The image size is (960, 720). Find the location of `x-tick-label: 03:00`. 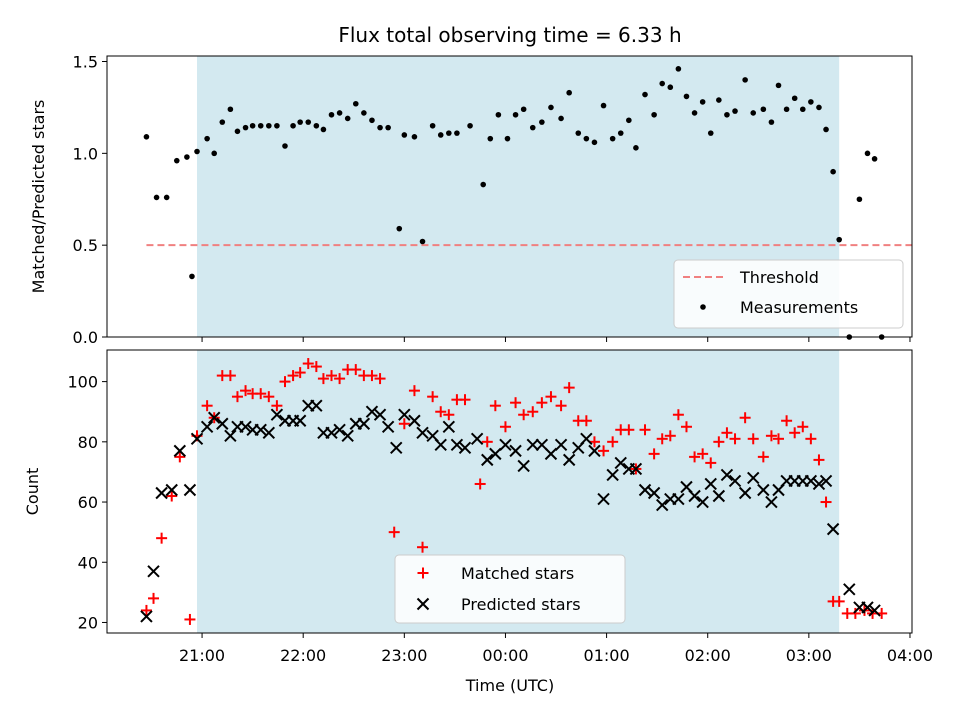

x-tick-label: 03:00 is located at coordinates (809, 655).